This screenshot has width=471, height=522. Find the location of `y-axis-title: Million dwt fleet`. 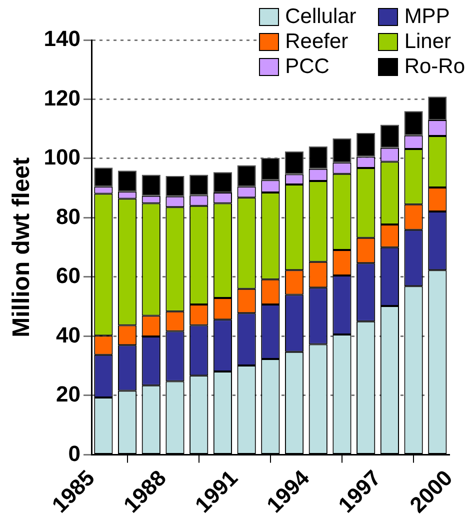

y-axis-title: Million dwt fleet is located at coordinates (22, 247).